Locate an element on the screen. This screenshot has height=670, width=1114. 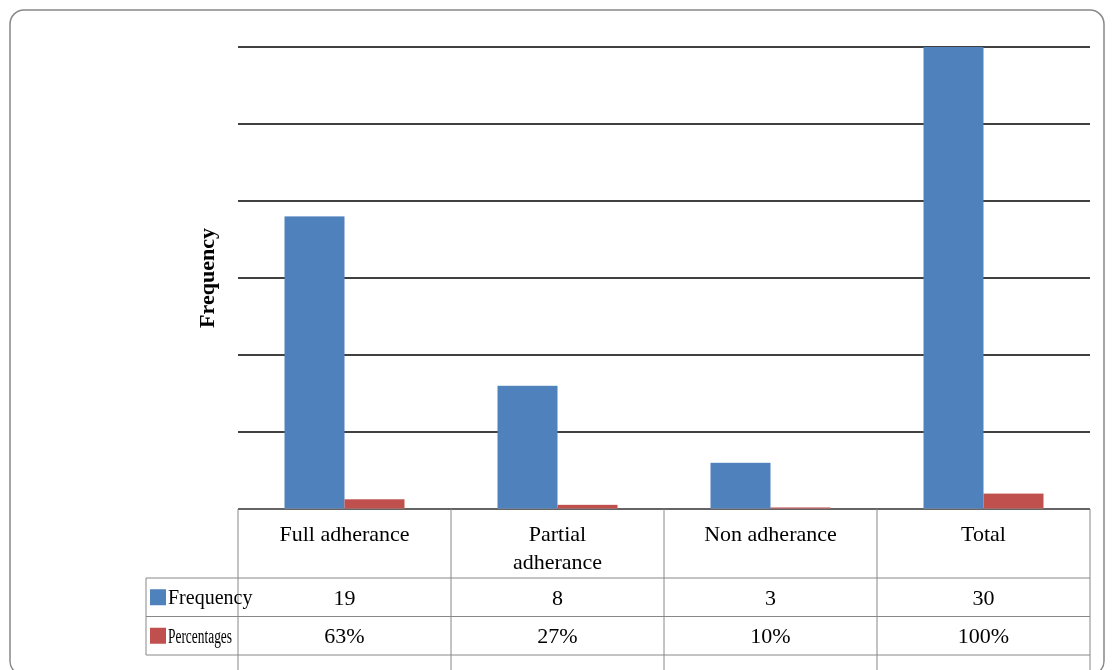
data-label: 30 is located at coordinates (983, 597).